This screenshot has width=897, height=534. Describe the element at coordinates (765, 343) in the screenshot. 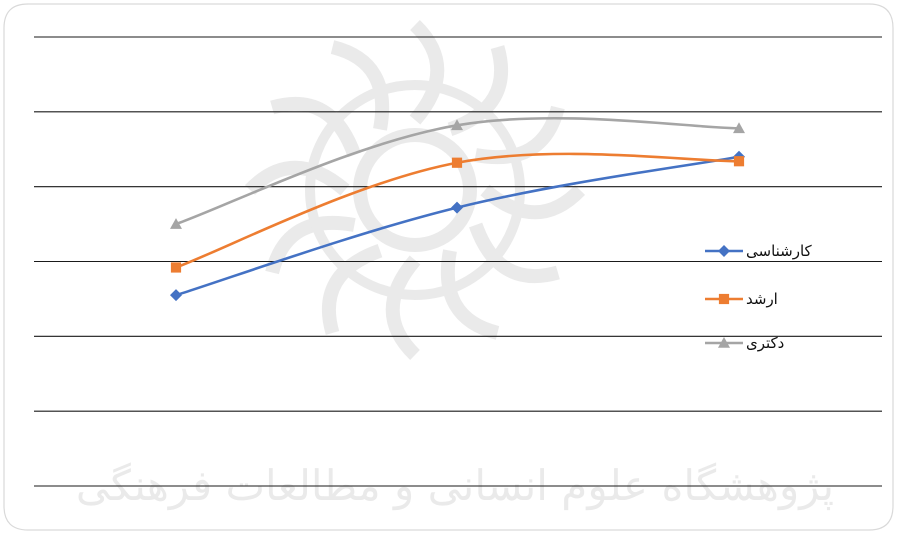

I see `legend-label: دکتری` at that location.